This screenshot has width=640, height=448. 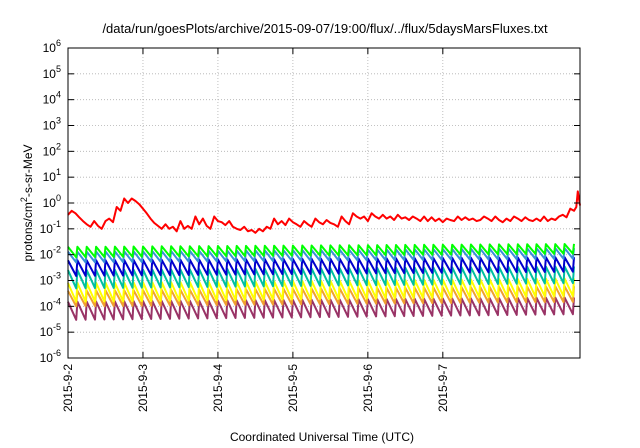 I want to click on x-tick-label: 2015-9-6, so click(x=368, y=388).